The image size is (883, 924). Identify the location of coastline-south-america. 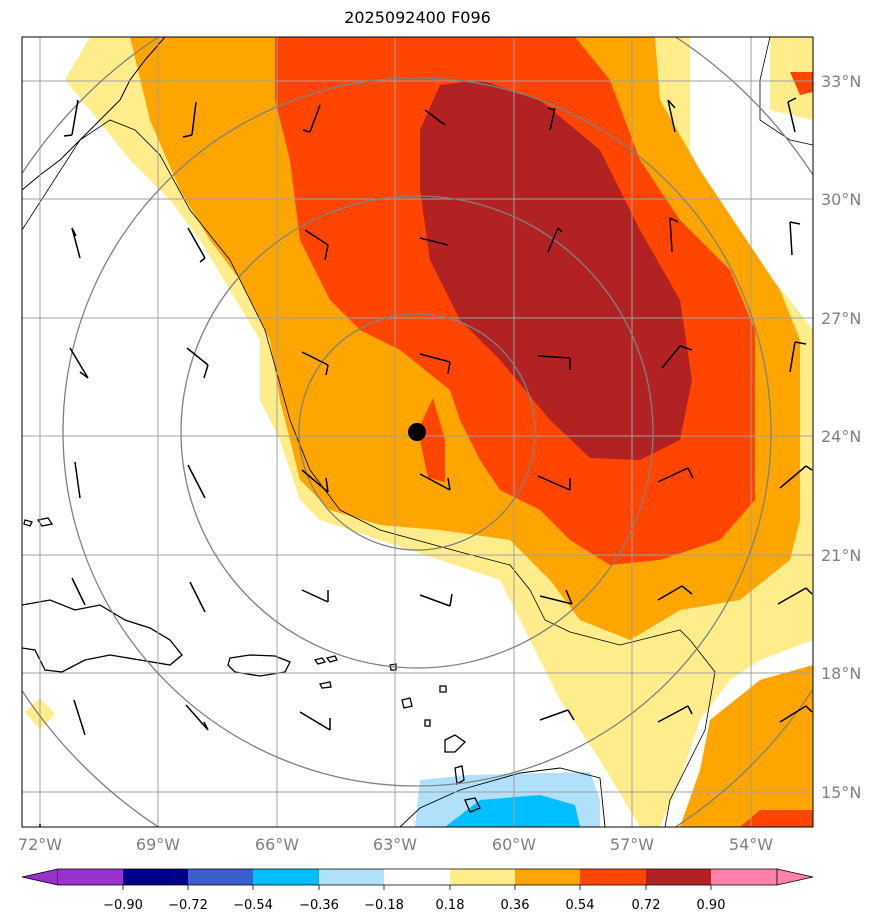
(502, 797).